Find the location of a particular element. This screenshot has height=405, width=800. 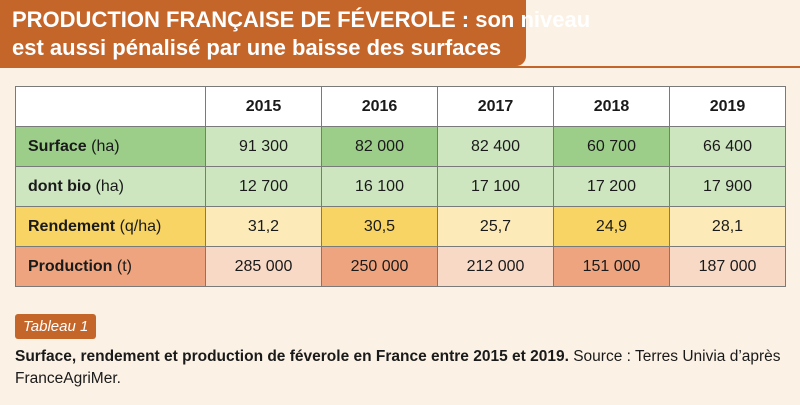

table-cell: 82 000 is located at coordinates (379, 146).